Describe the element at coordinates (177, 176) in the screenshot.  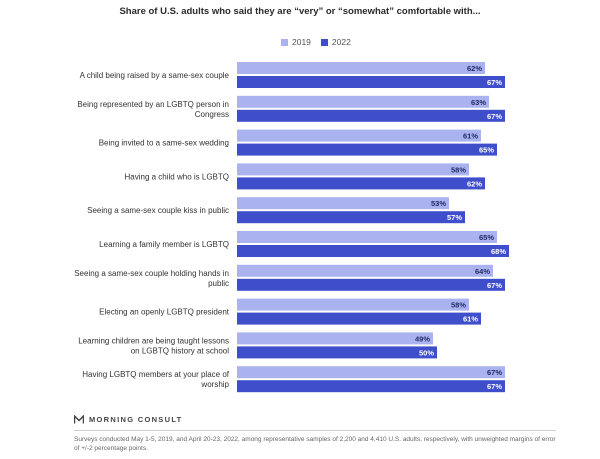
I see `category-label: Having a child who is LGBTQ` at that location.